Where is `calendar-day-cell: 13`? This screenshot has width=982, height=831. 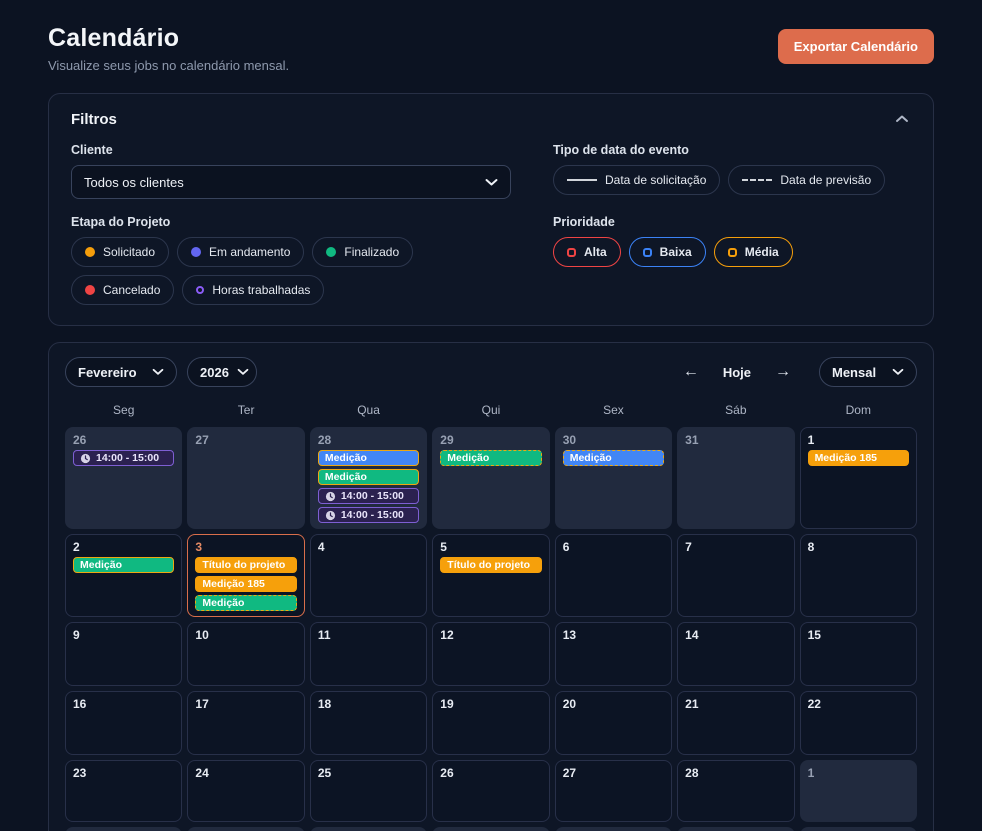 calendar-day-cell: 13 is located at coordinates (613, 654).